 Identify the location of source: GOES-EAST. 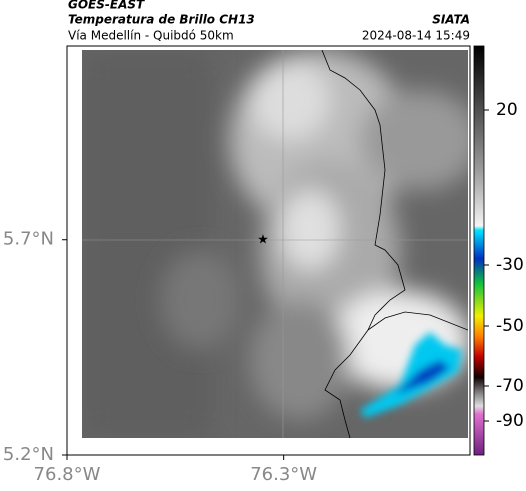
(106, 6).